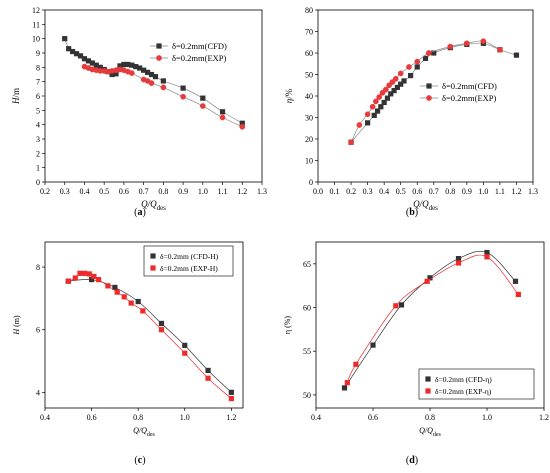  I want to click on y-tick-label: 3, so click(38, 139).